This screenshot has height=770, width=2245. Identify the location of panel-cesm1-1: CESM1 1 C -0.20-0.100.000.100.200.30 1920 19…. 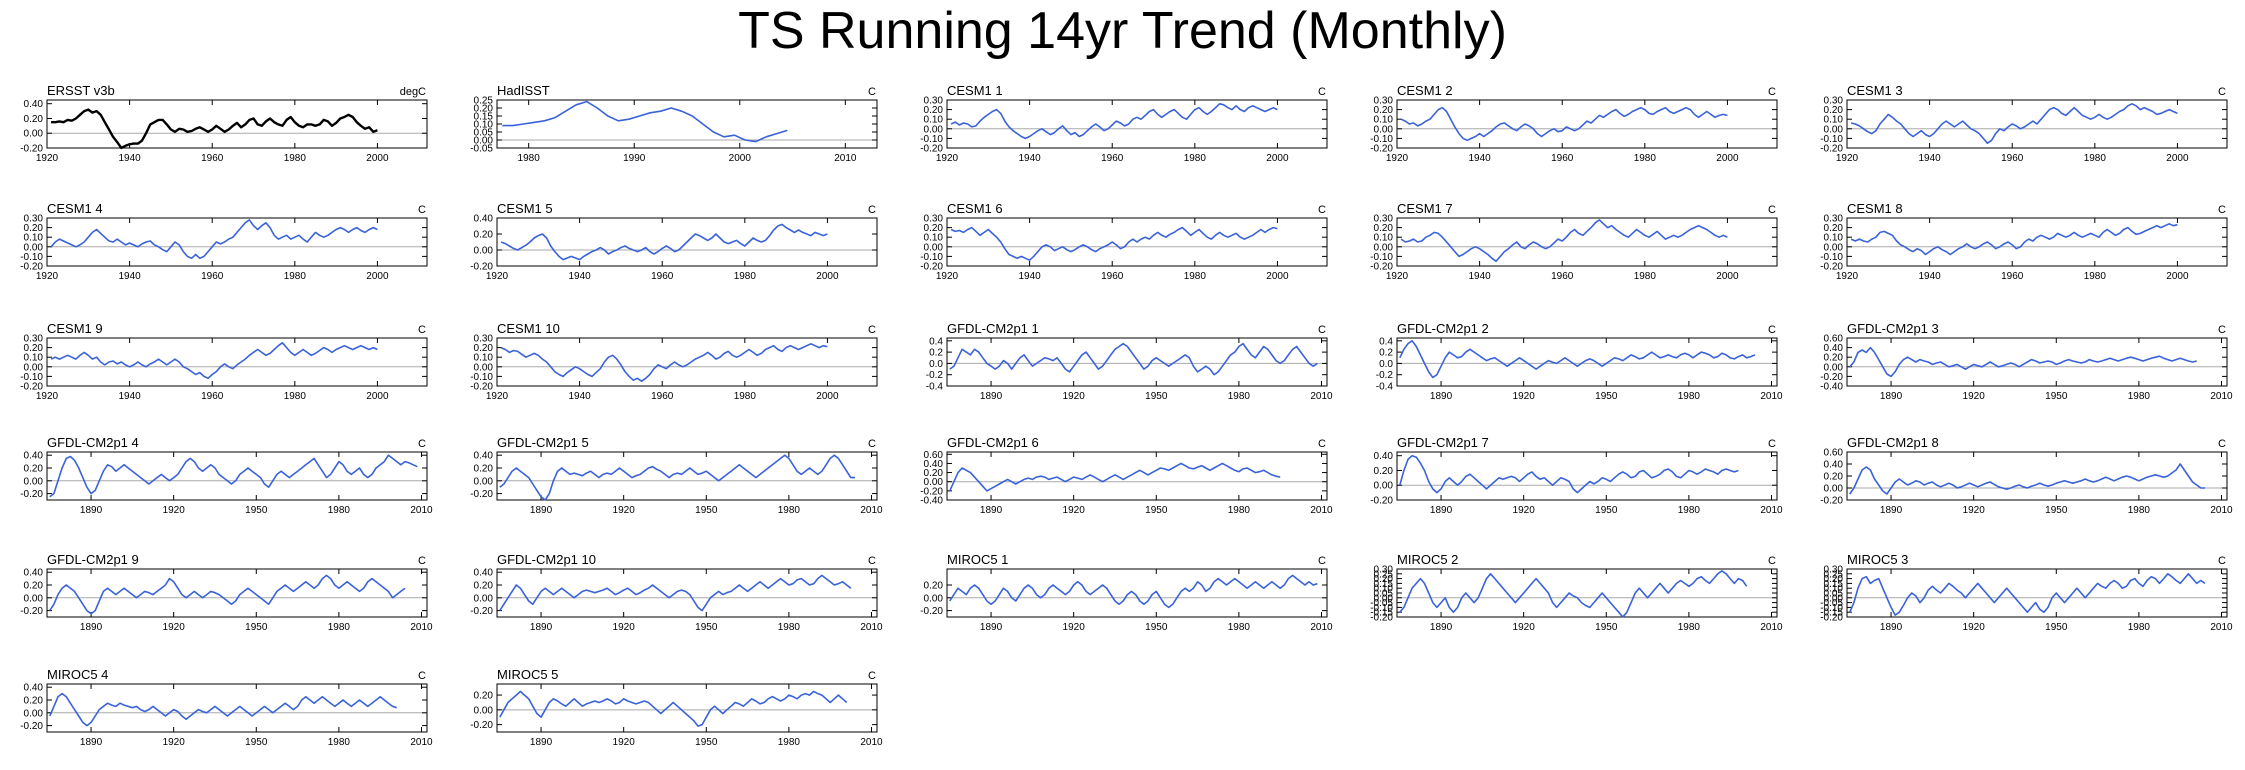
(1124, 123).